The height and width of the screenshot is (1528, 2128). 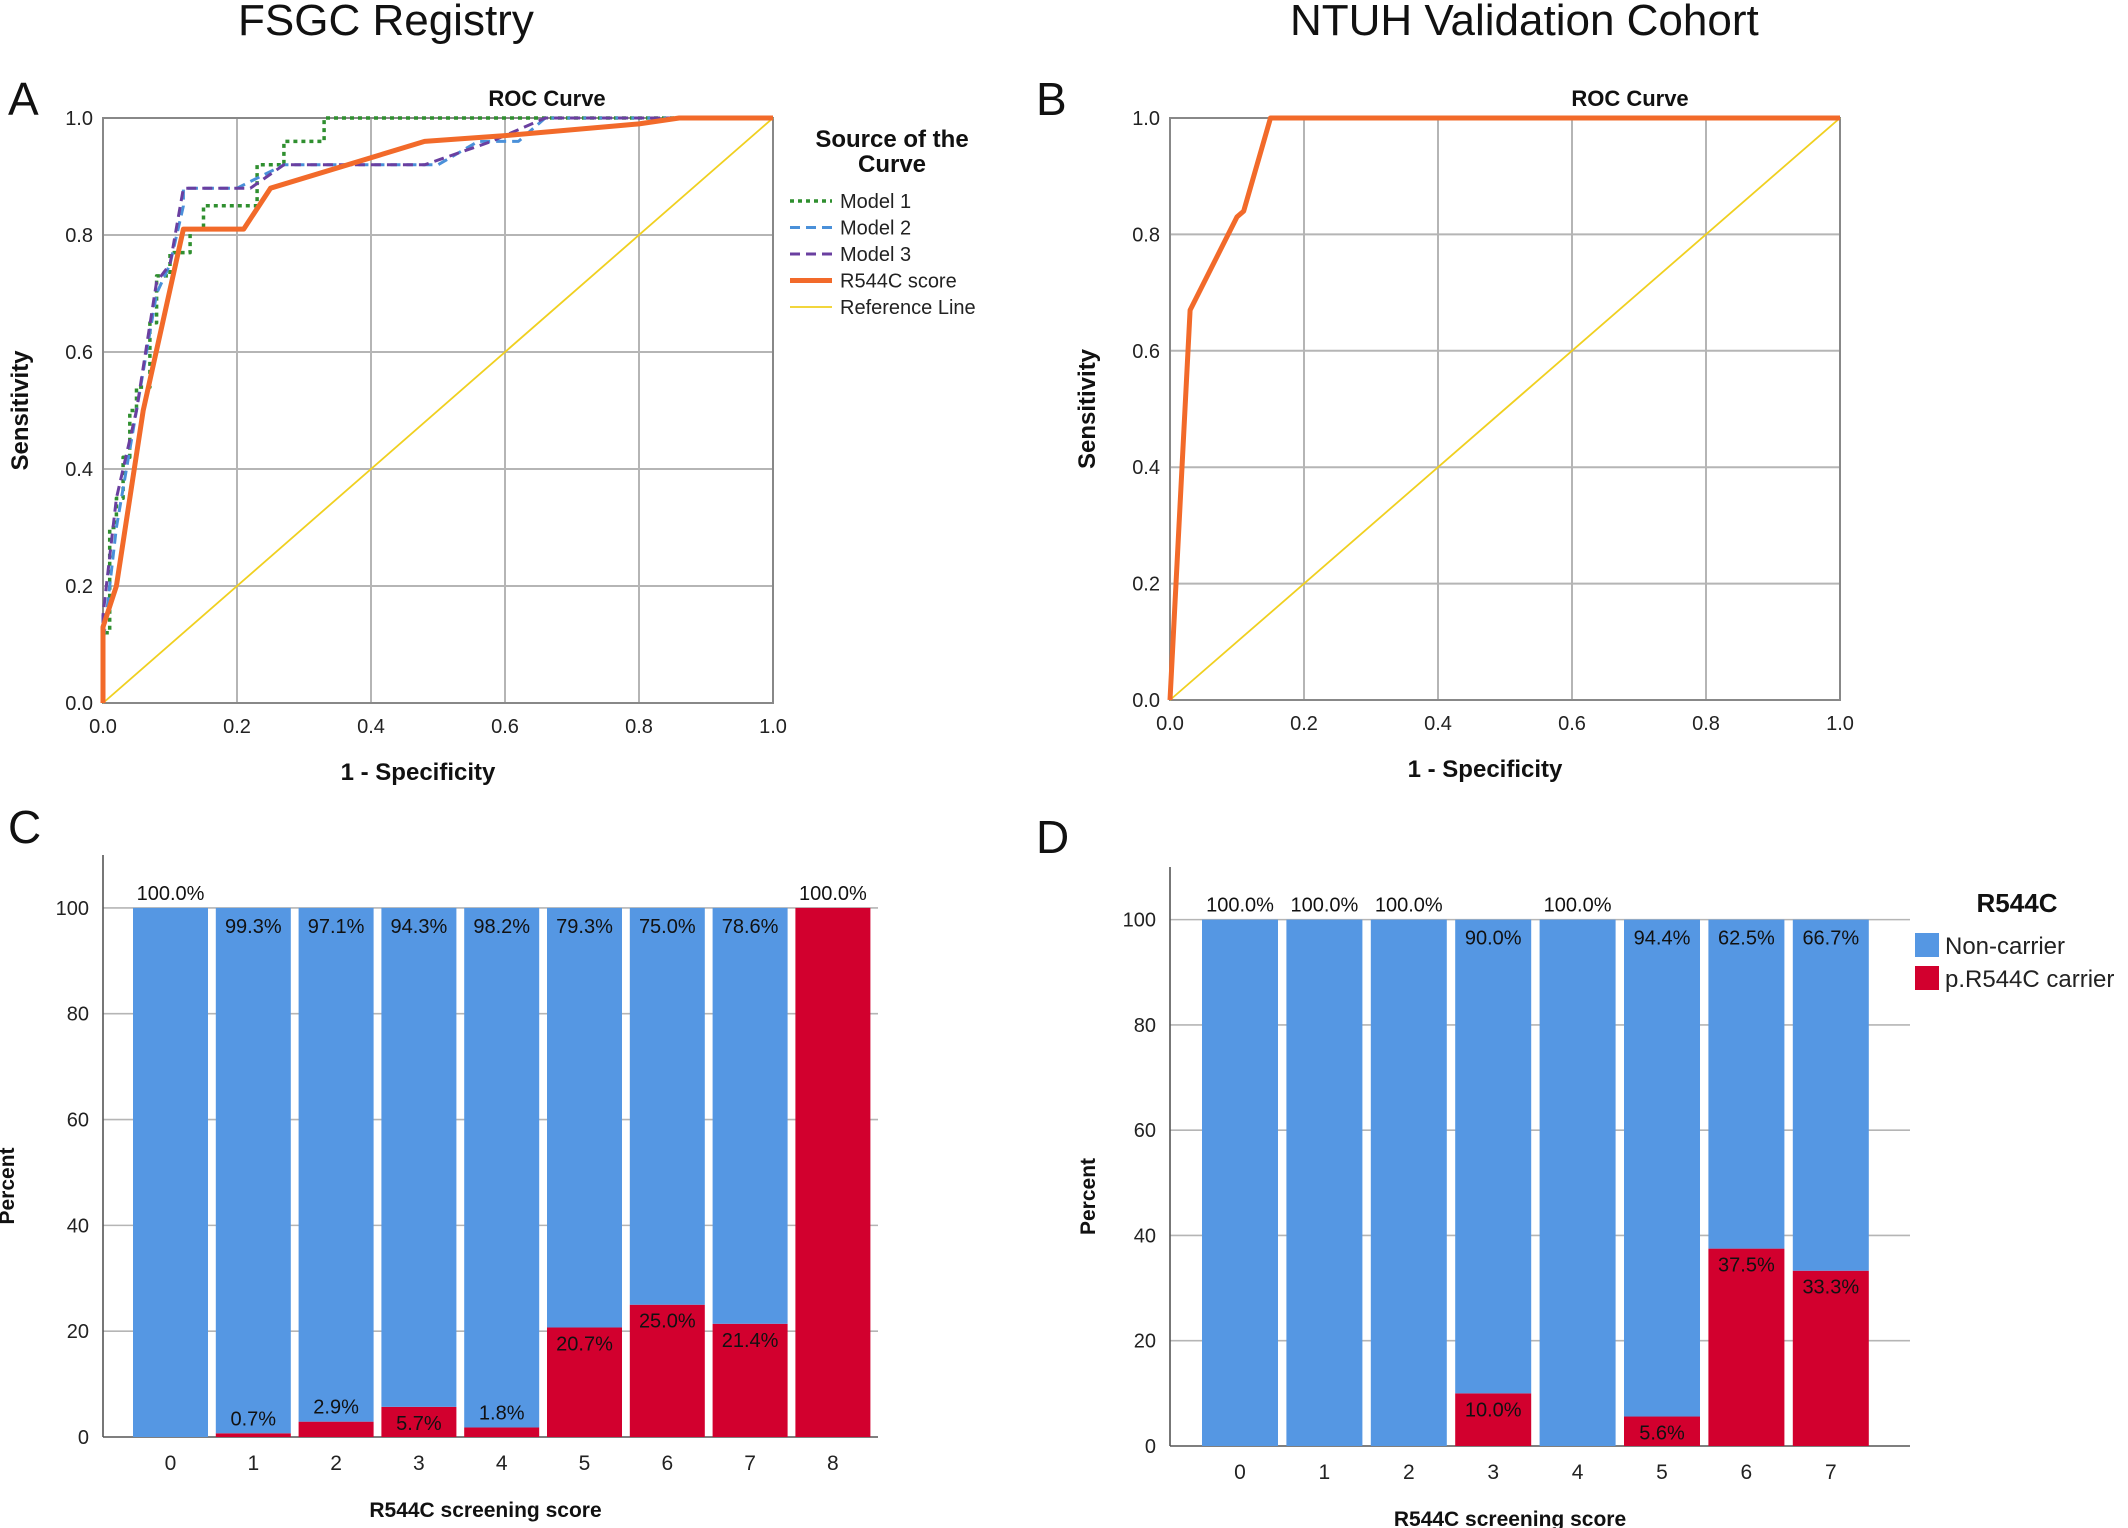 I want to click on panel-letter-d: D, so click(x=1053, y=837).